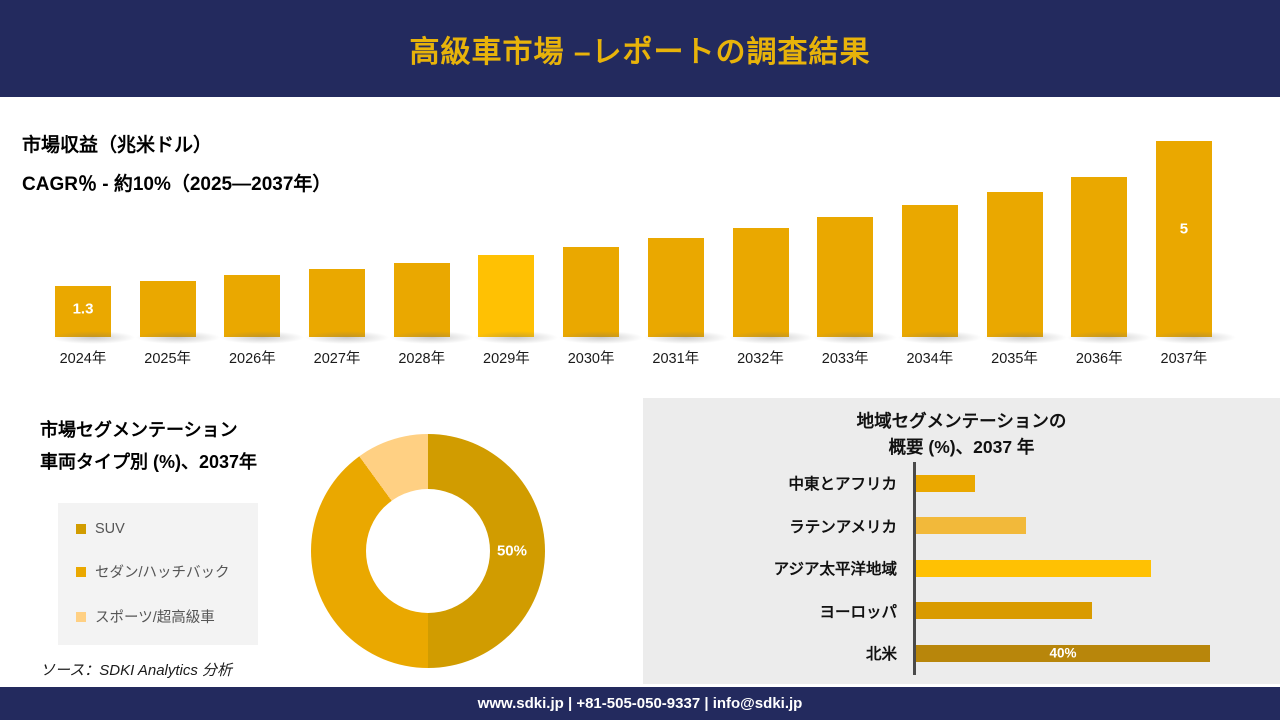 Image resolution: width=1280 pixels, height=720 pixels. I want to click on revenue-bar-slot: 2036年, so click(1109, 254).